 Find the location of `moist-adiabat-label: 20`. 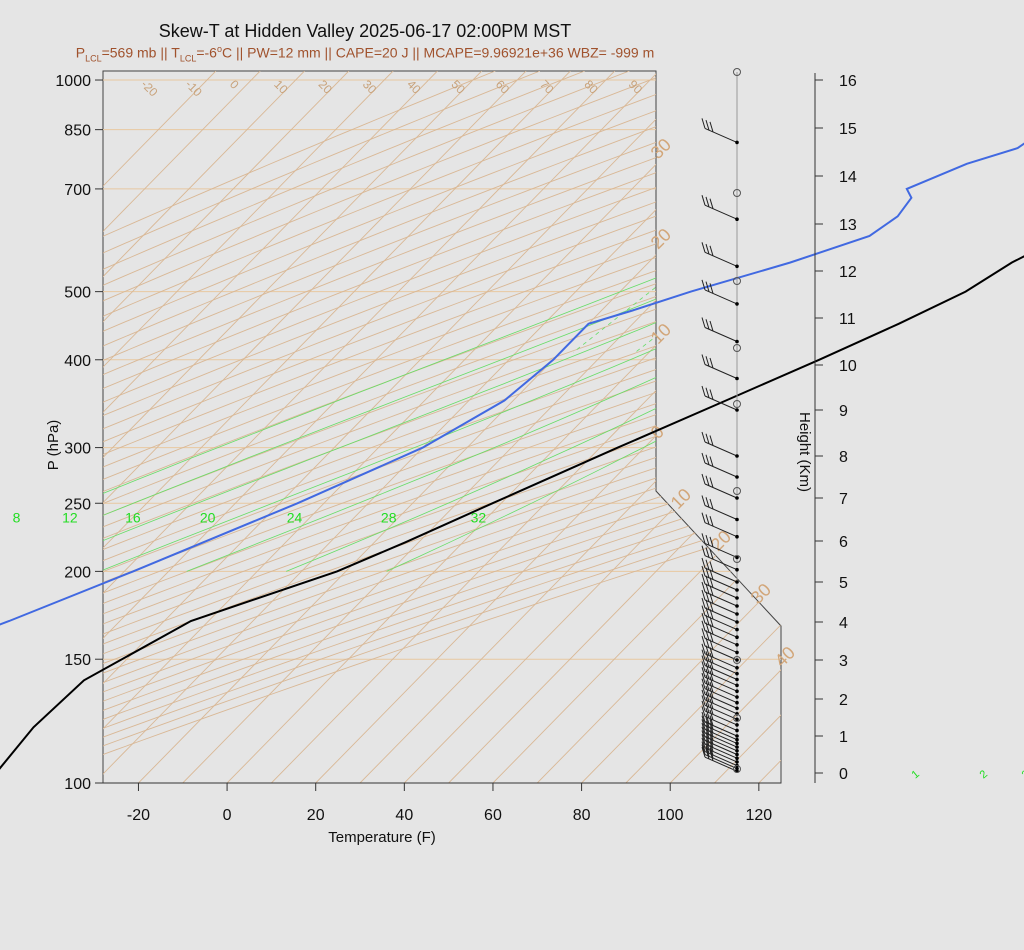

moist-adiabat-label: 20 is located at coordinates (208, 518).